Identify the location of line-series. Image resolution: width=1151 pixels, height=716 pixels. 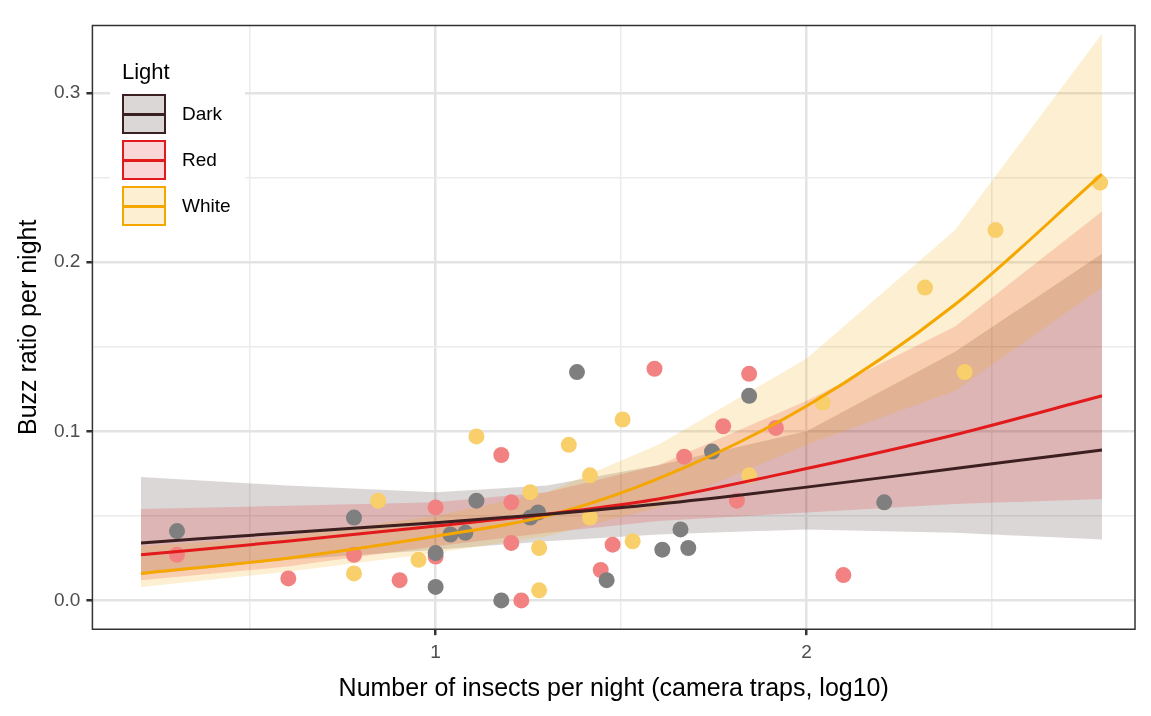
(621, 496).